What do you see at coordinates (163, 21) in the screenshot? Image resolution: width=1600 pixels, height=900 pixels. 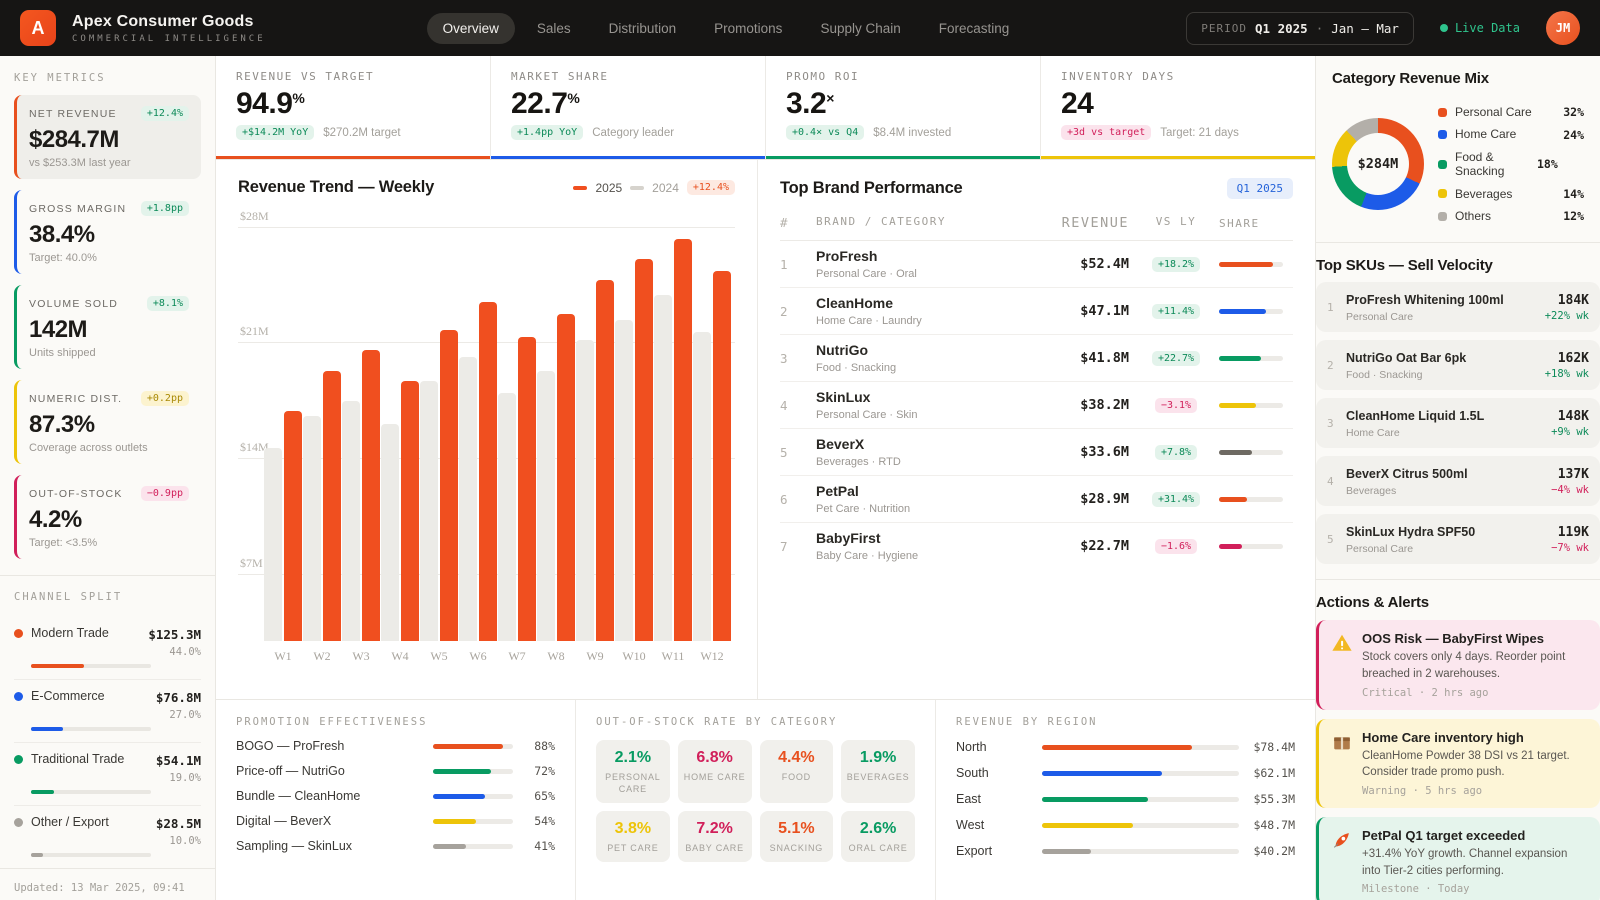 I see `app-title: Apex Consumer Goods` at bounding box center [163, 21].